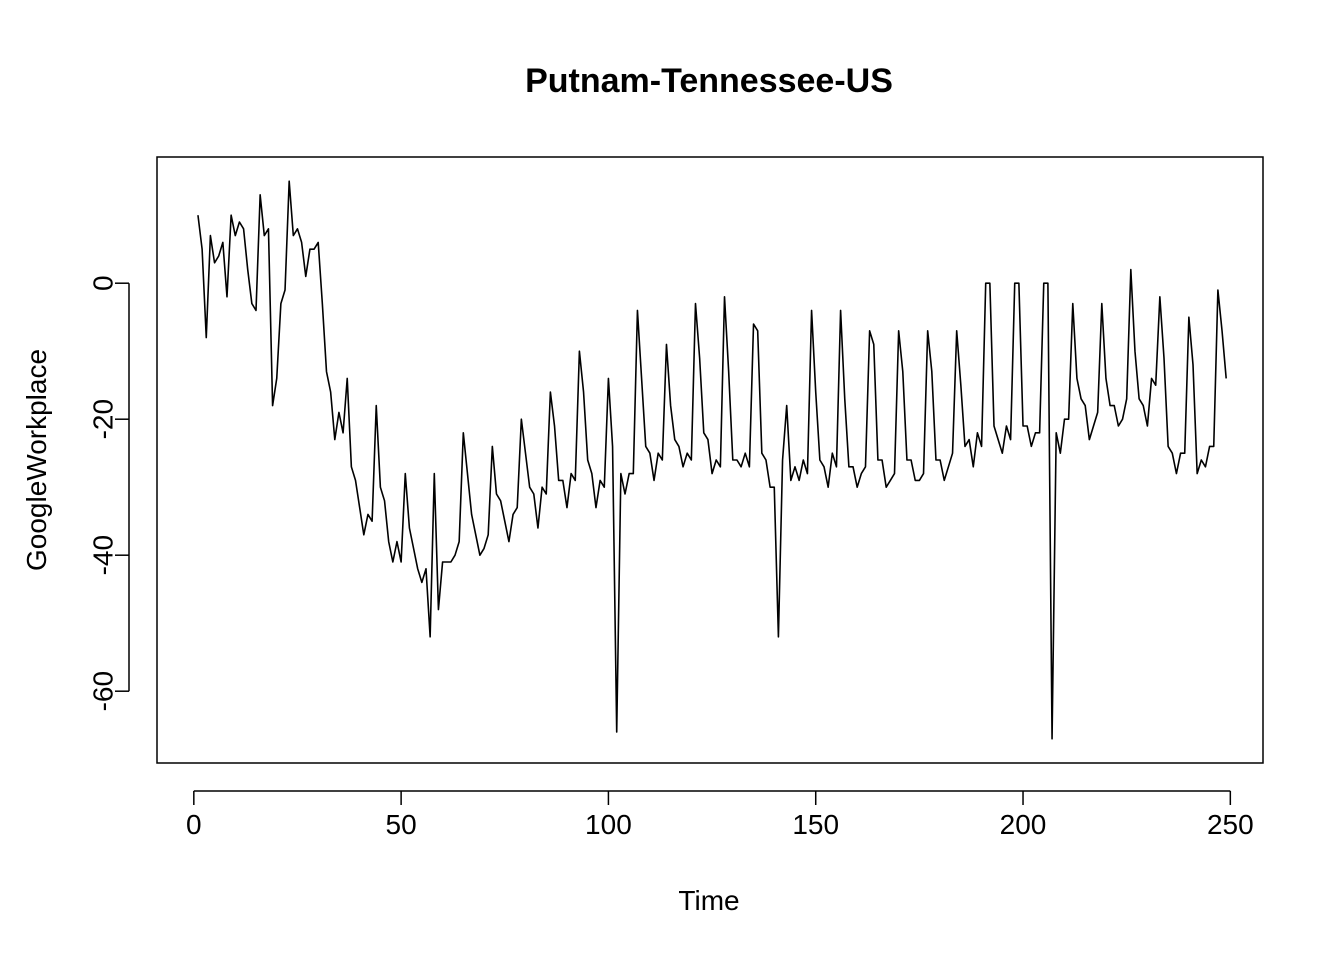 Image resolution: width=1344 pixels, height=960 pixels. Describe the element at coordinates (1230, 824) in the screenshot. I see `x-tick-label: 250` at that location.